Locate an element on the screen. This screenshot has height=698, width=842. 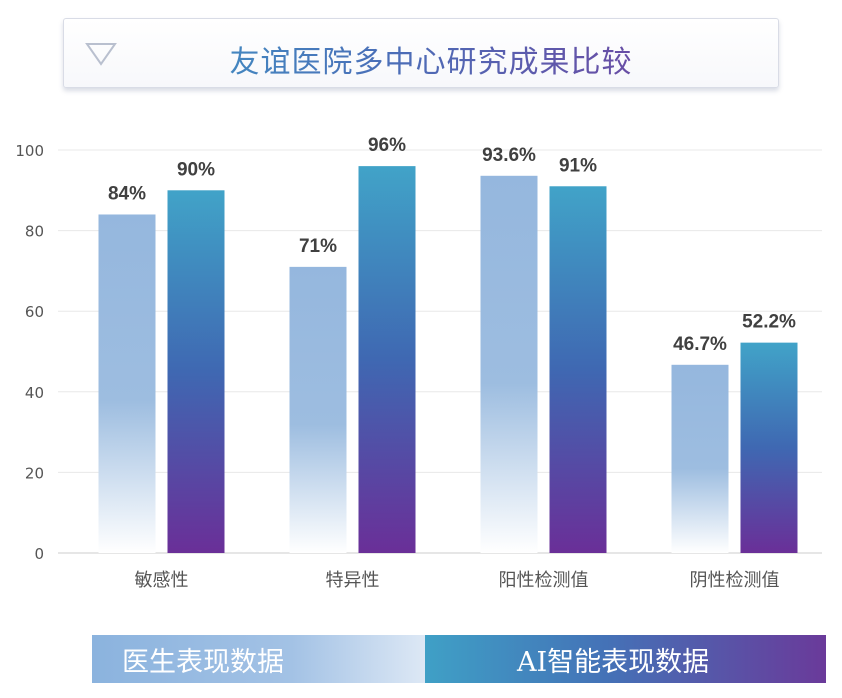
legend-doctor-label: 医生表现数据 is located at coordinates (203, 662).